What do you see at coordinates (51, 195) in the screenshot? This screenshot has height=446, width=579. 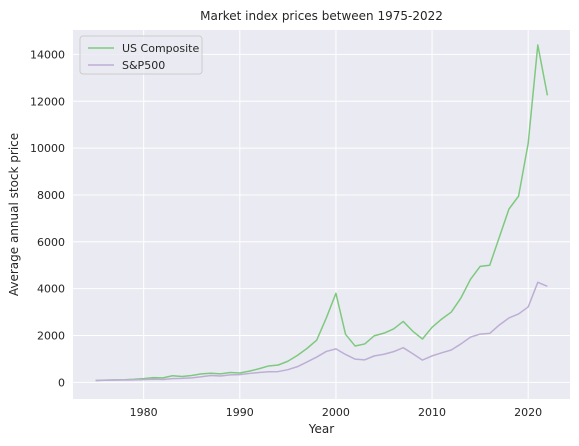 I see `y-tick-label: 8000` at bounding box center [51, 195].